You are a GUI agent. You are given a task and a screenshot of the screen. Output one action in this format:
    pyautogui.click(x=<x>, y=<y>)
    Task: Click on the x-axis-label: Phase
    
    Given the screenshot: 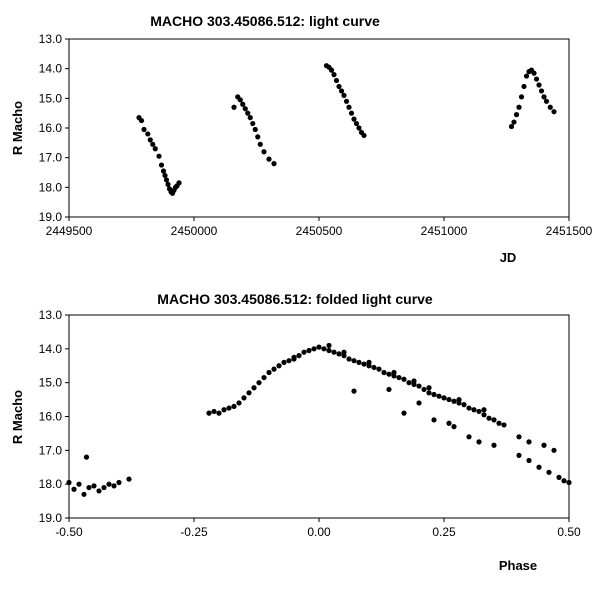 What is the action you would take?
    pyautogui.click(x=518, y=565)
    